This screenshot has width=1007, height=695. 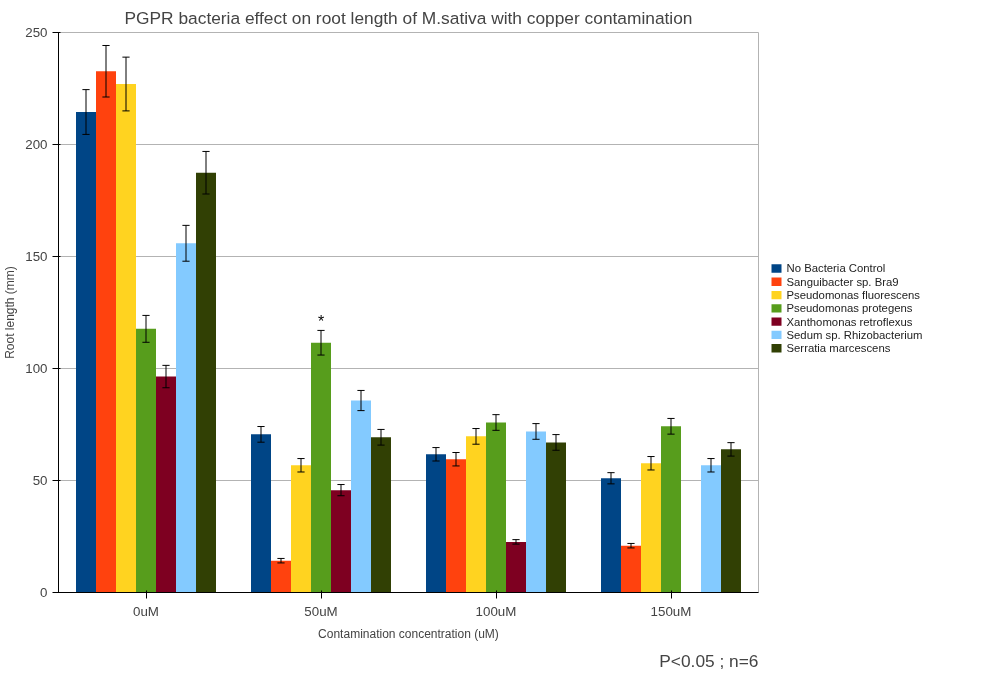 What do you see at coordinates (854, 334) in the screenshot?
I see `legend-label: Sedum sp. Rhizobacterium` at bounding box center [854, 334].